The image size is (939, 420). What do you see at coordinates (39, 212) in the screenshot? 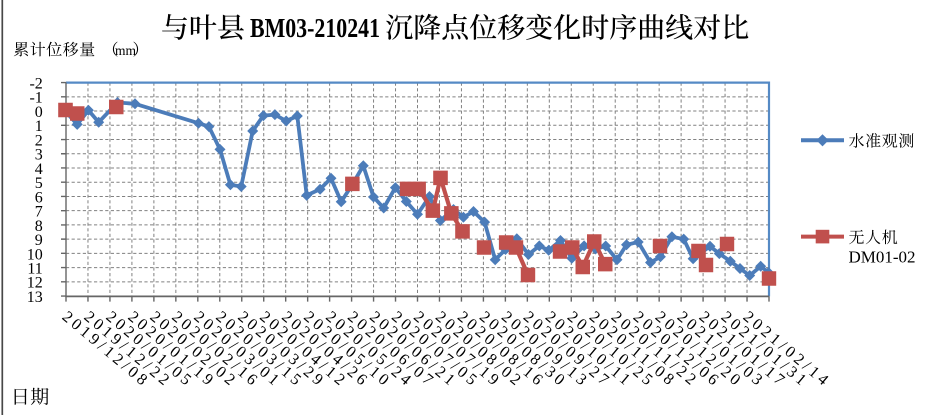
I see `svg-text: 7` at bounding box center [39, 212].